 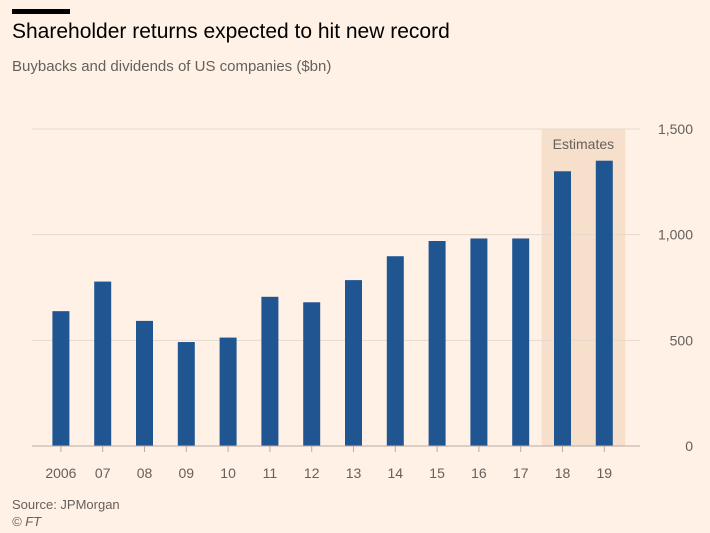 I want to click on source-note: Source: JPMorgan, so click(x=66, y=504).